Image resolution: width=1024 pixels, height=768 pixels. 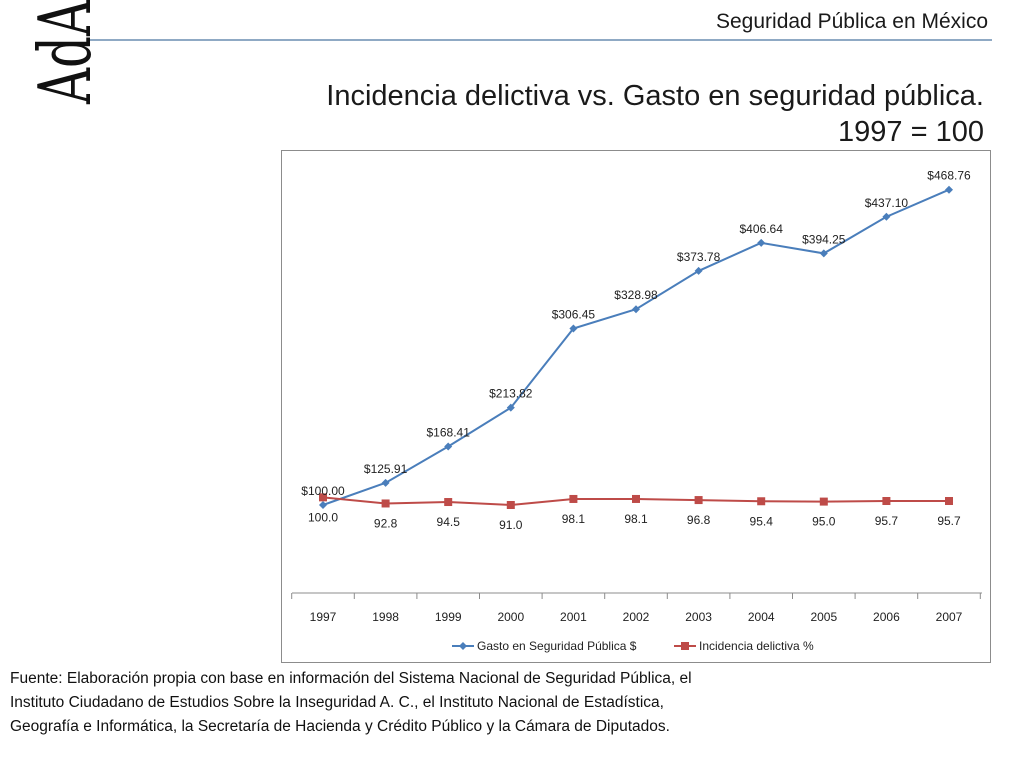 What do you see at coordinates (636, 295) in the screenshot?
I see `gasto-data-label: $328.98` at bounding box center [636, 295].